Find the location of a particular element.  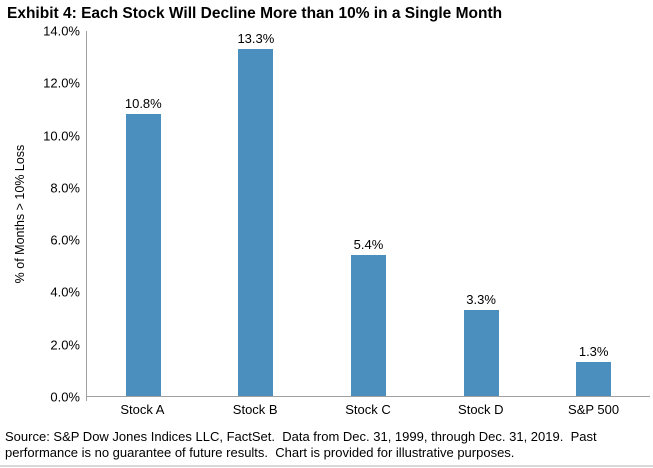

x-axis-labels: Stock A Stock B Stock C Stock D S&P 500 is located at coordinates (368, 409).